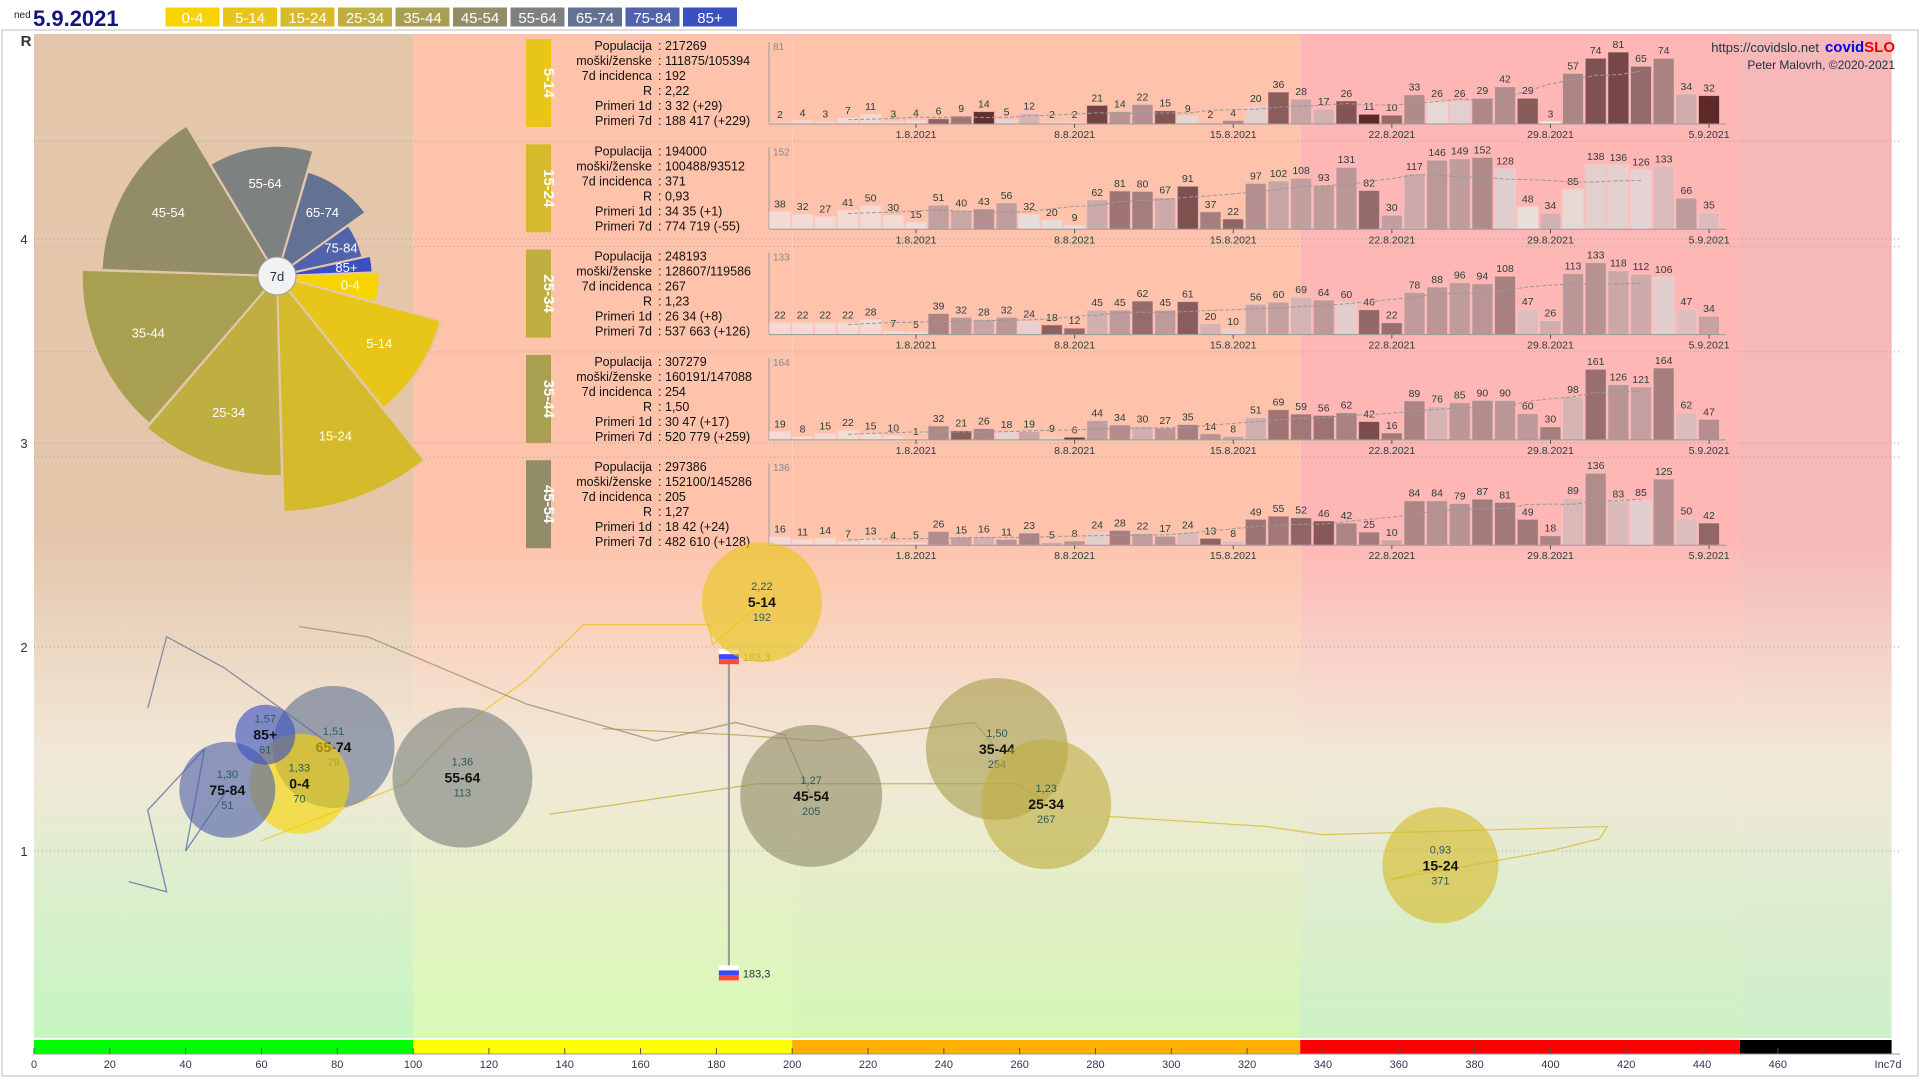 Image resolution: width=1920 pixels, height=1085 pixels. I want to click on x-tick-label: 160, so click(640, 1065).